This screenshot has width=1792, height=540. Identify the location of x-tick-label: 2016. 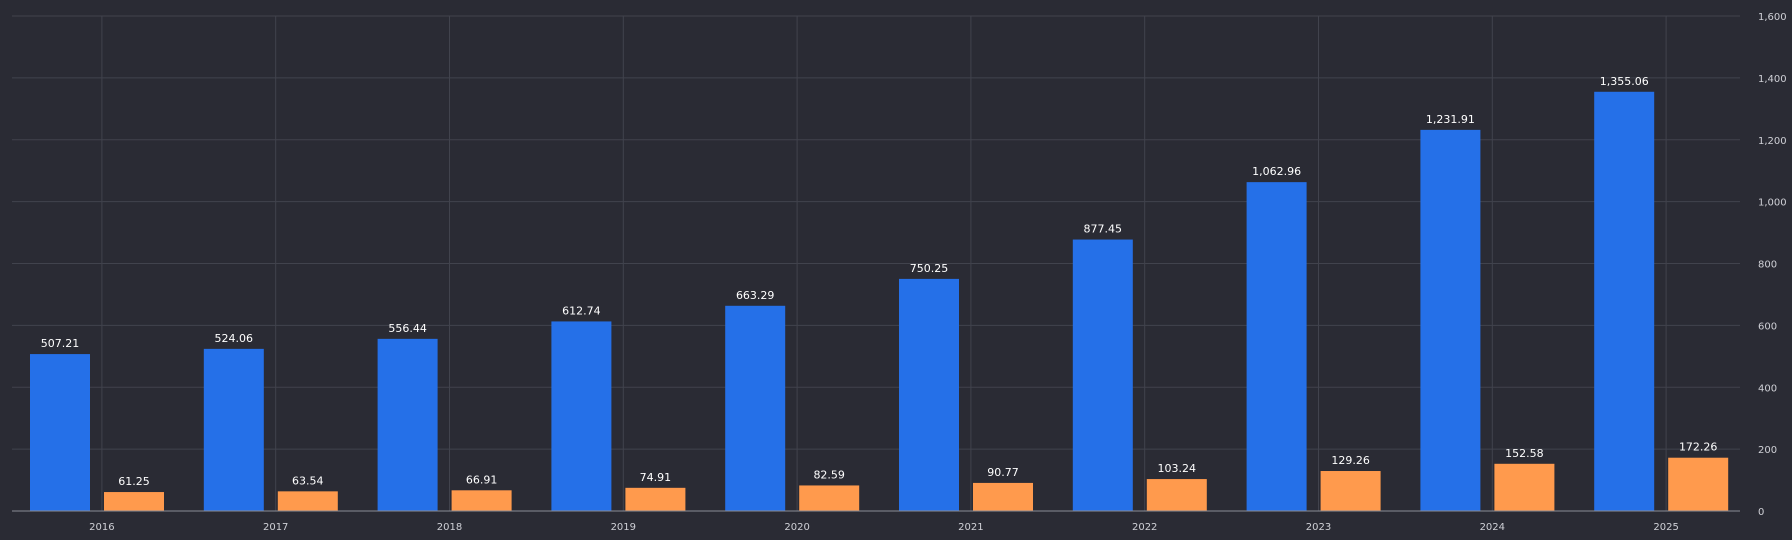
(101, 527).